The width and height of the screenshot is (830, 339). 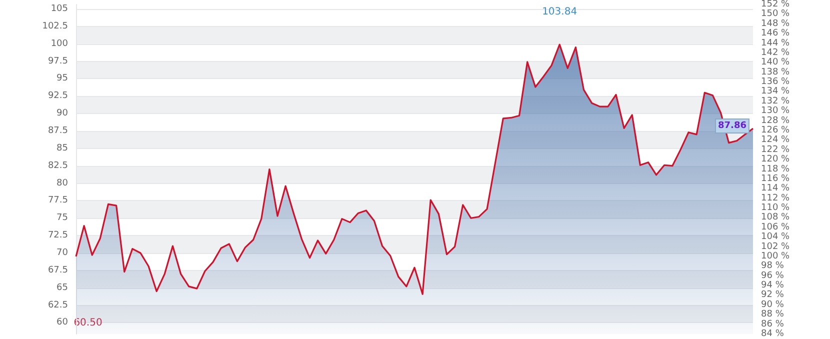 I want to click on y-tick-label: 70, so click(x=62, y=253).